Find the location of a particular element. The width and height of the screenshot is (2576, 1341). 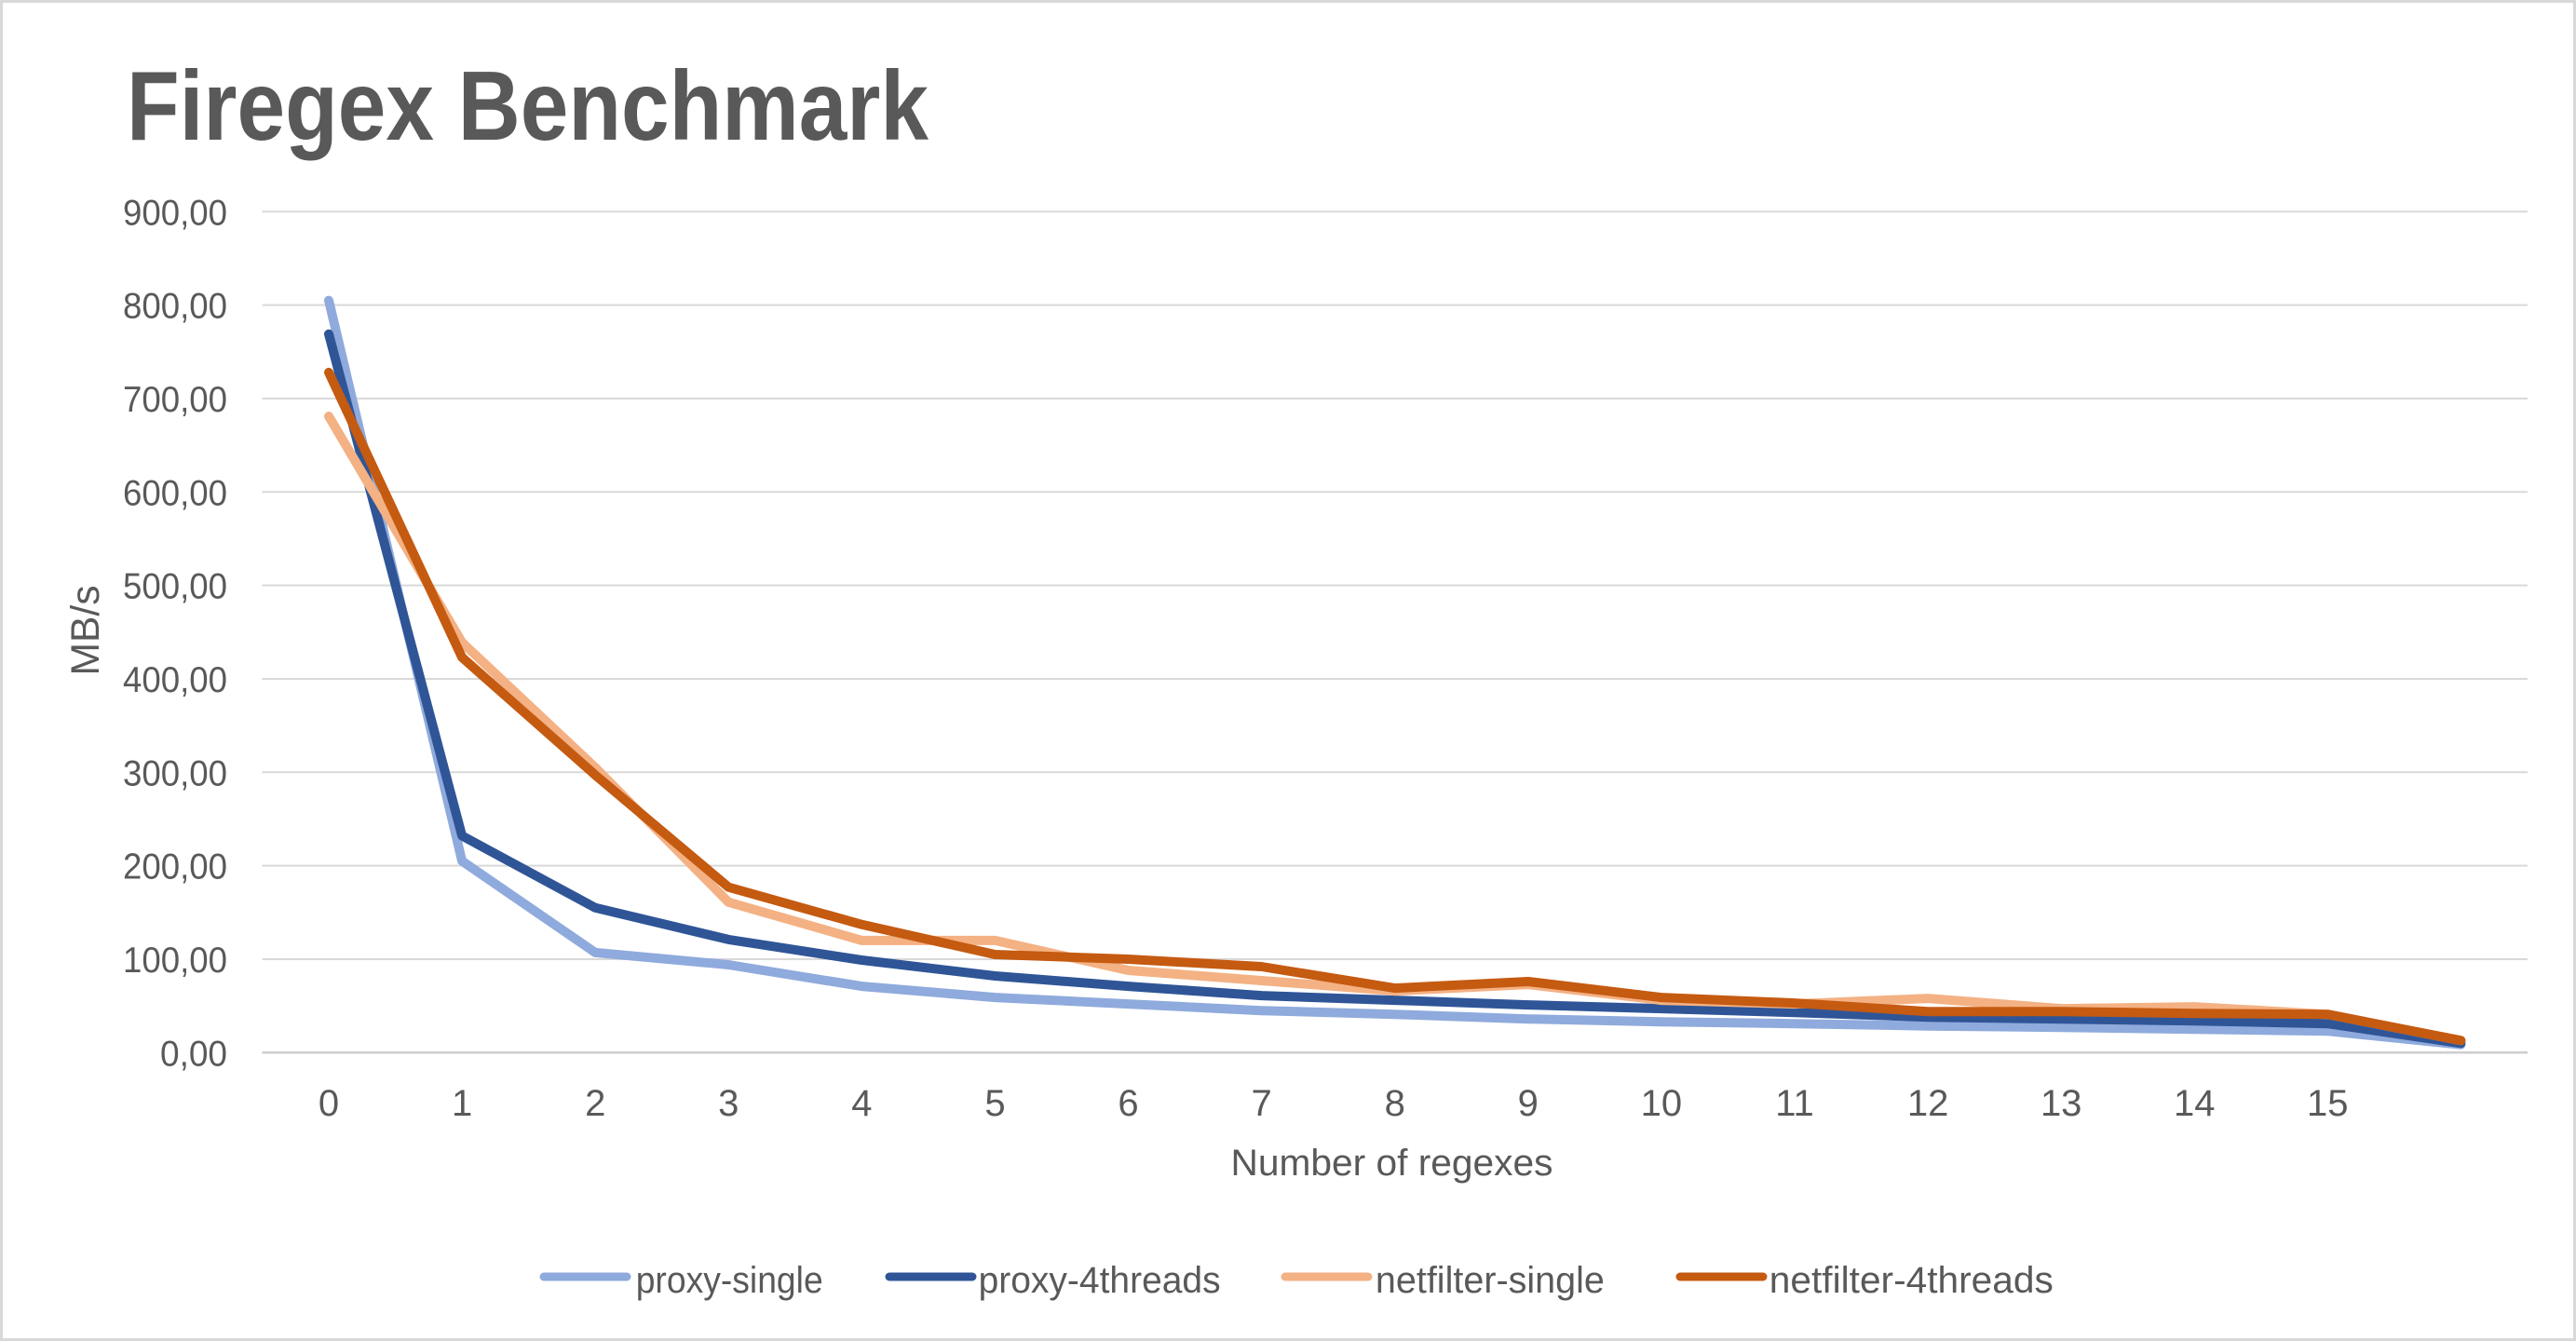

svg-text: netfilter-single is located at coordinates (1490, 1280).